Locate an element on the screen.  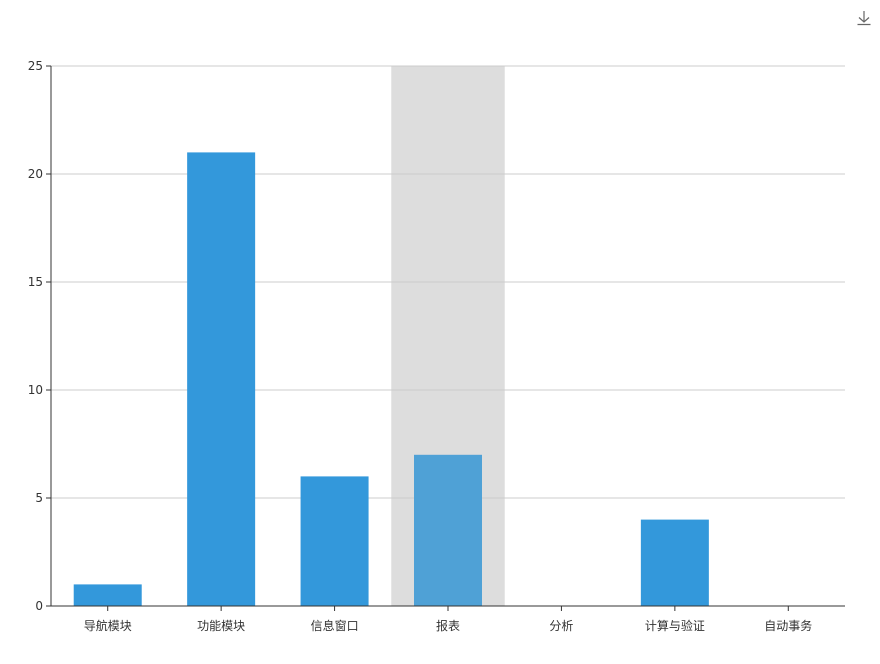
download-icon is located at coordinates (864, 18).